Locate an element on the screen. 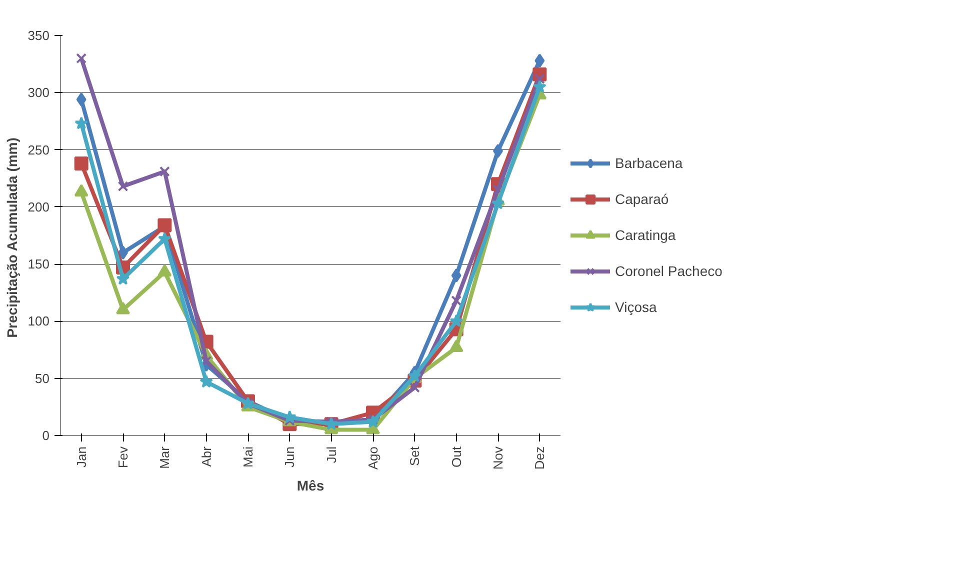  legend-label: Caratinga is located at coordinates (645, 235).